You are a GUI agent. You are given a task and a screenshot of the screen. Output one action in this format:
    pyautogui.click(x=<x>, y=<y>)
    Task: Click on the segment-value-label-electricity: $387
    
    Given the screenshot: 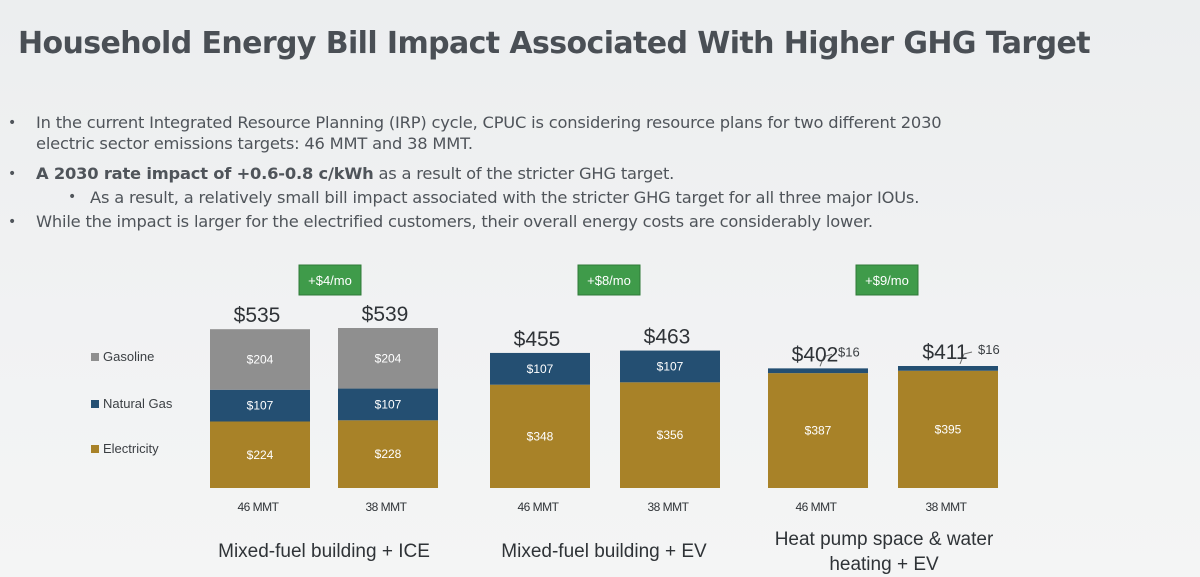 What is the action you would take?
    pyautogui.click(x=818, y=431)
    